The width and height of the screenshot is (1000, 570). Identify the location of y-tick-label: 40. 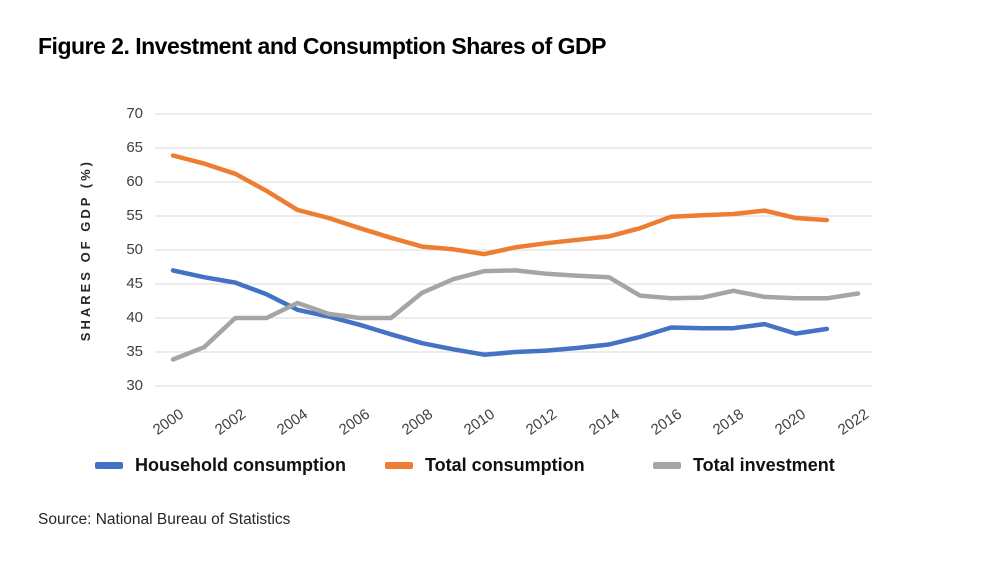
(134, 317).